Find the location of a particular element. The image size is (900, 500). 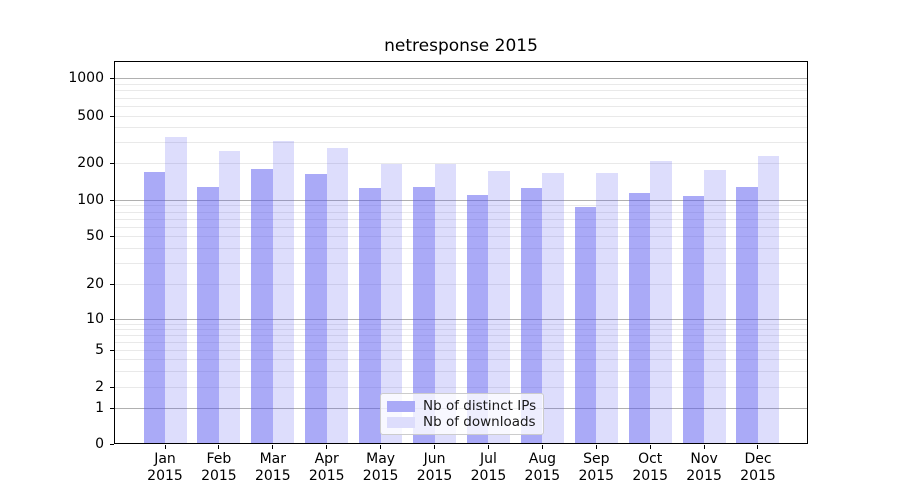

x-tick-month: May is located at coordinates (381, 459).